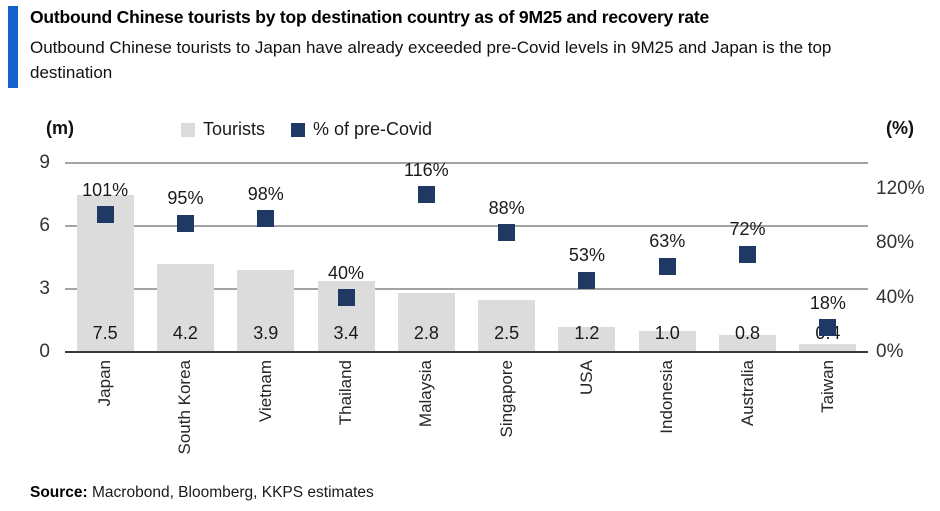 Image resolution: width=940 pixels, height=511 pixels. Describe the element at coordinates (346, 272) in the screenshot. I see `marker-percent-label: 40%` at that location.